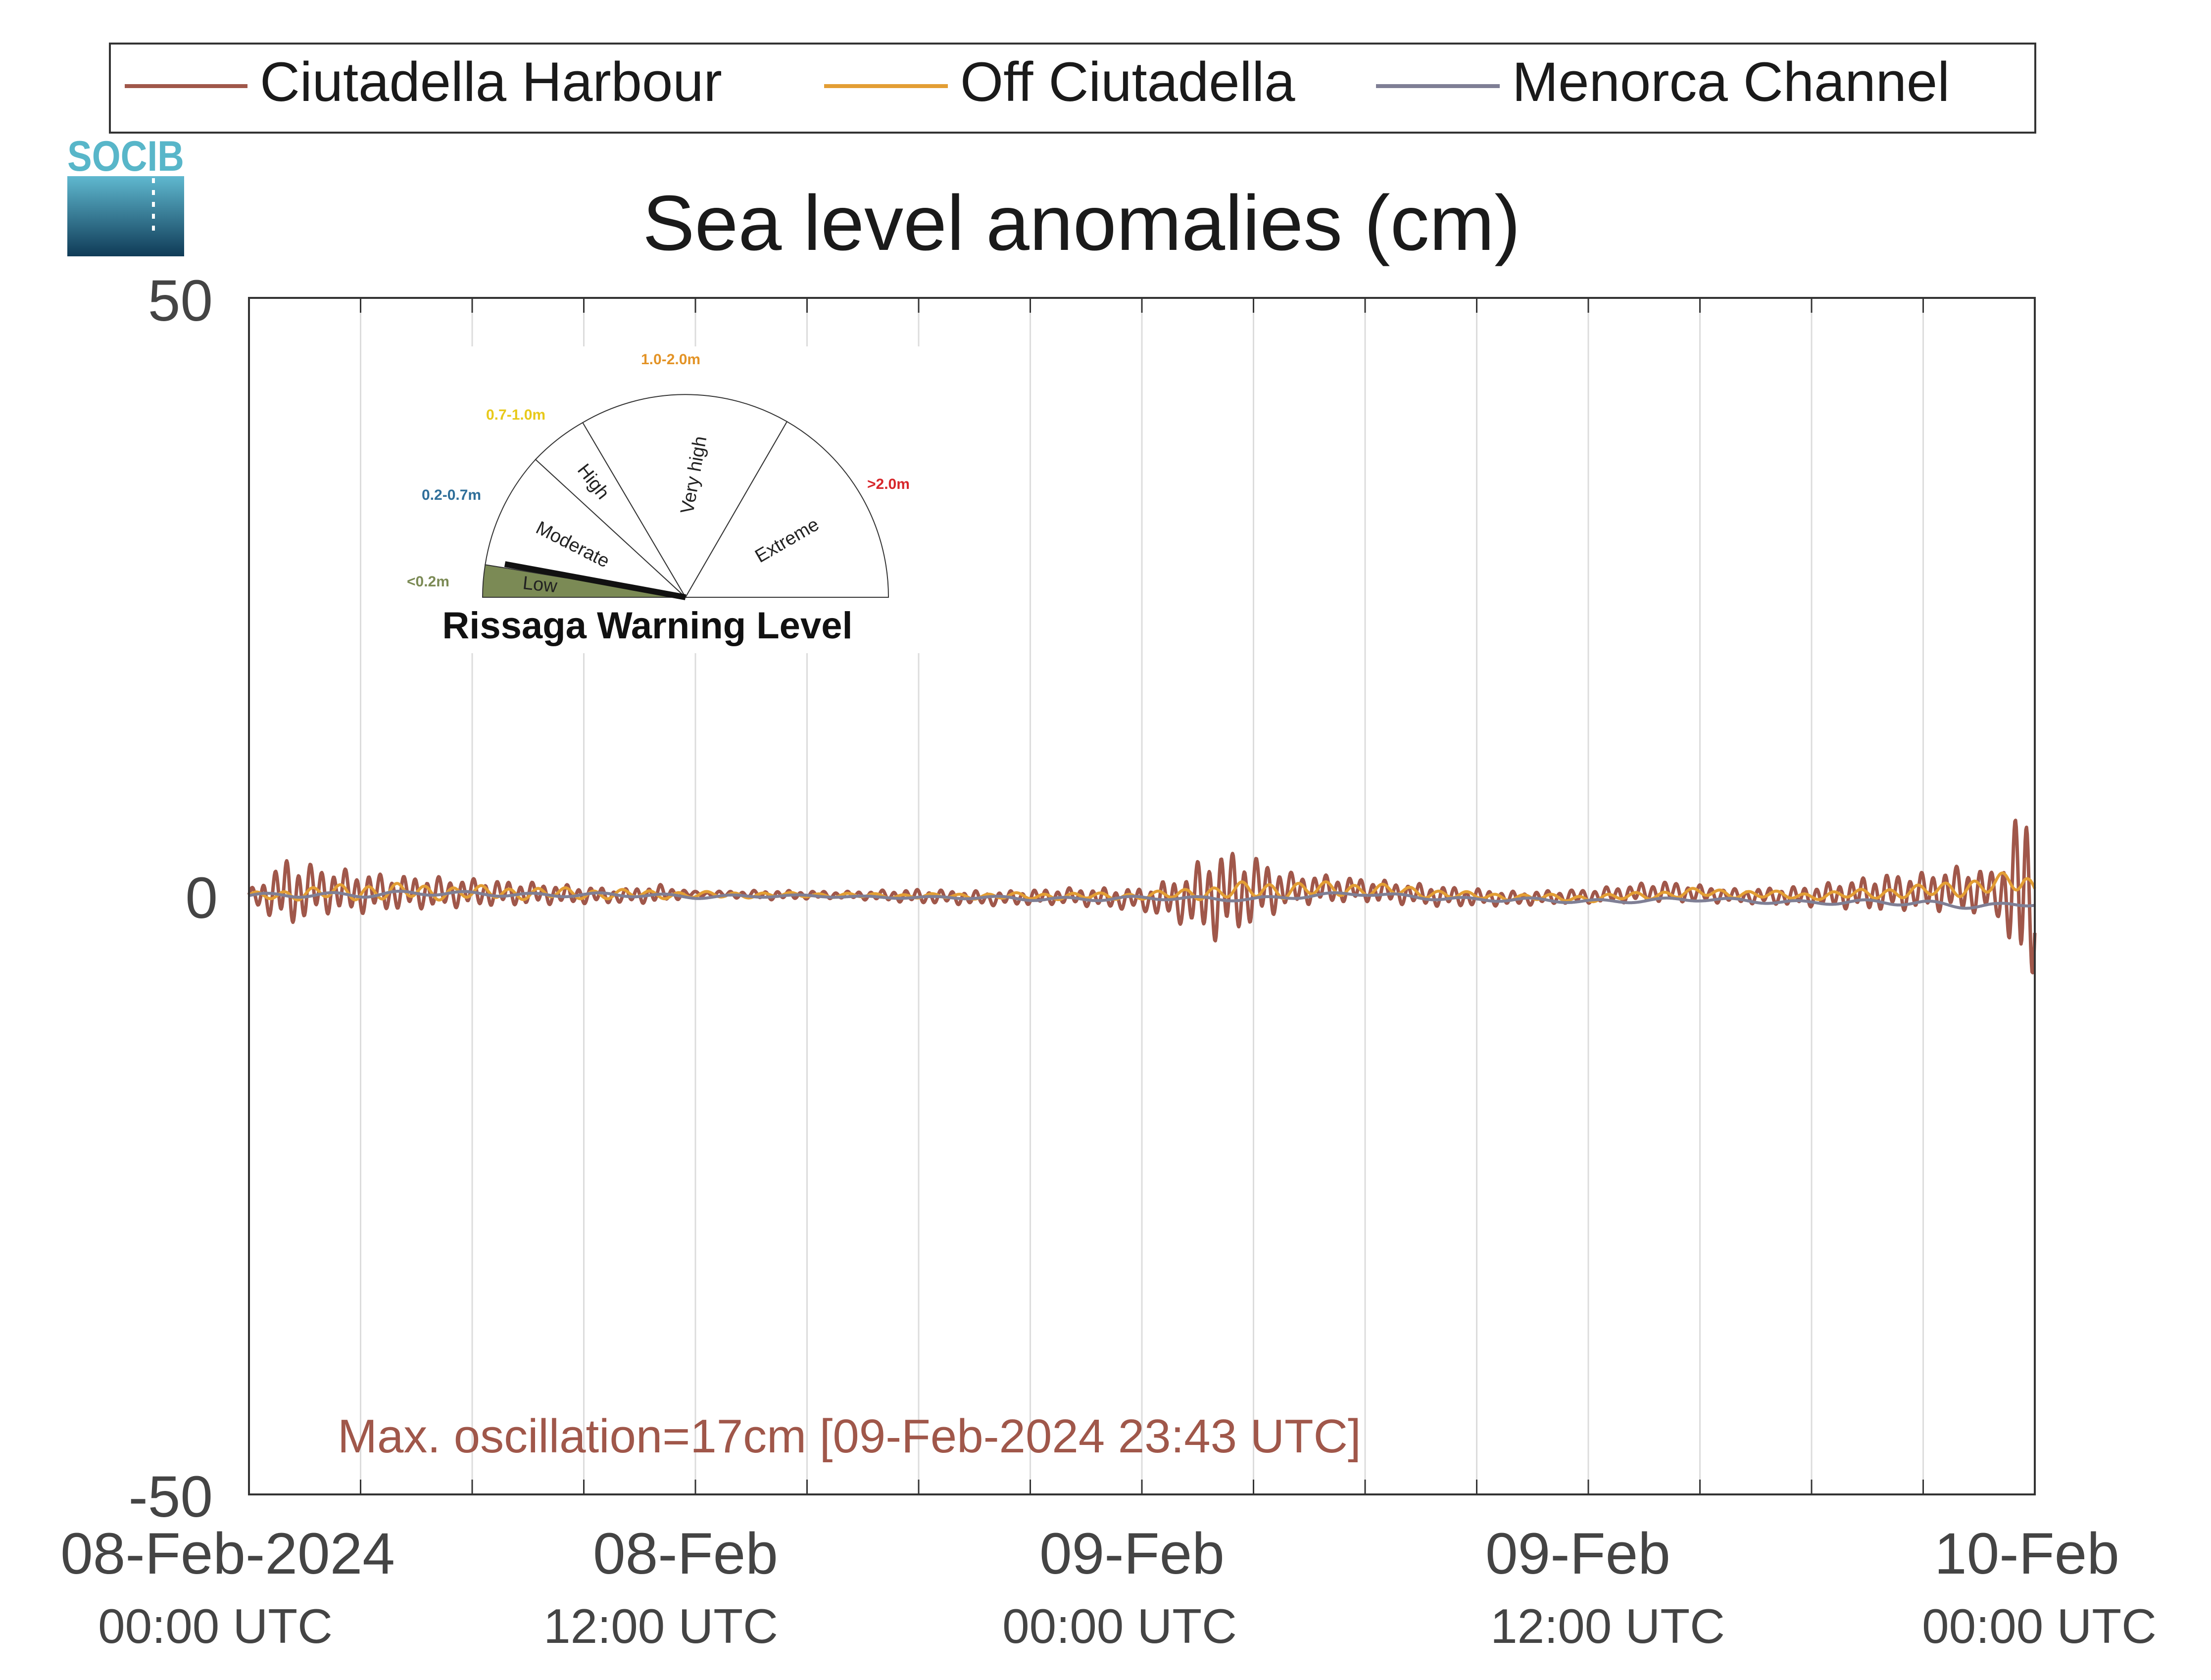 The height and width of the screenshot is (1680, 2211). Describe the element at coordinates (1081, 224) in the screenshot. I see `chart-title: Sea level anomalies (cm)` at that location.